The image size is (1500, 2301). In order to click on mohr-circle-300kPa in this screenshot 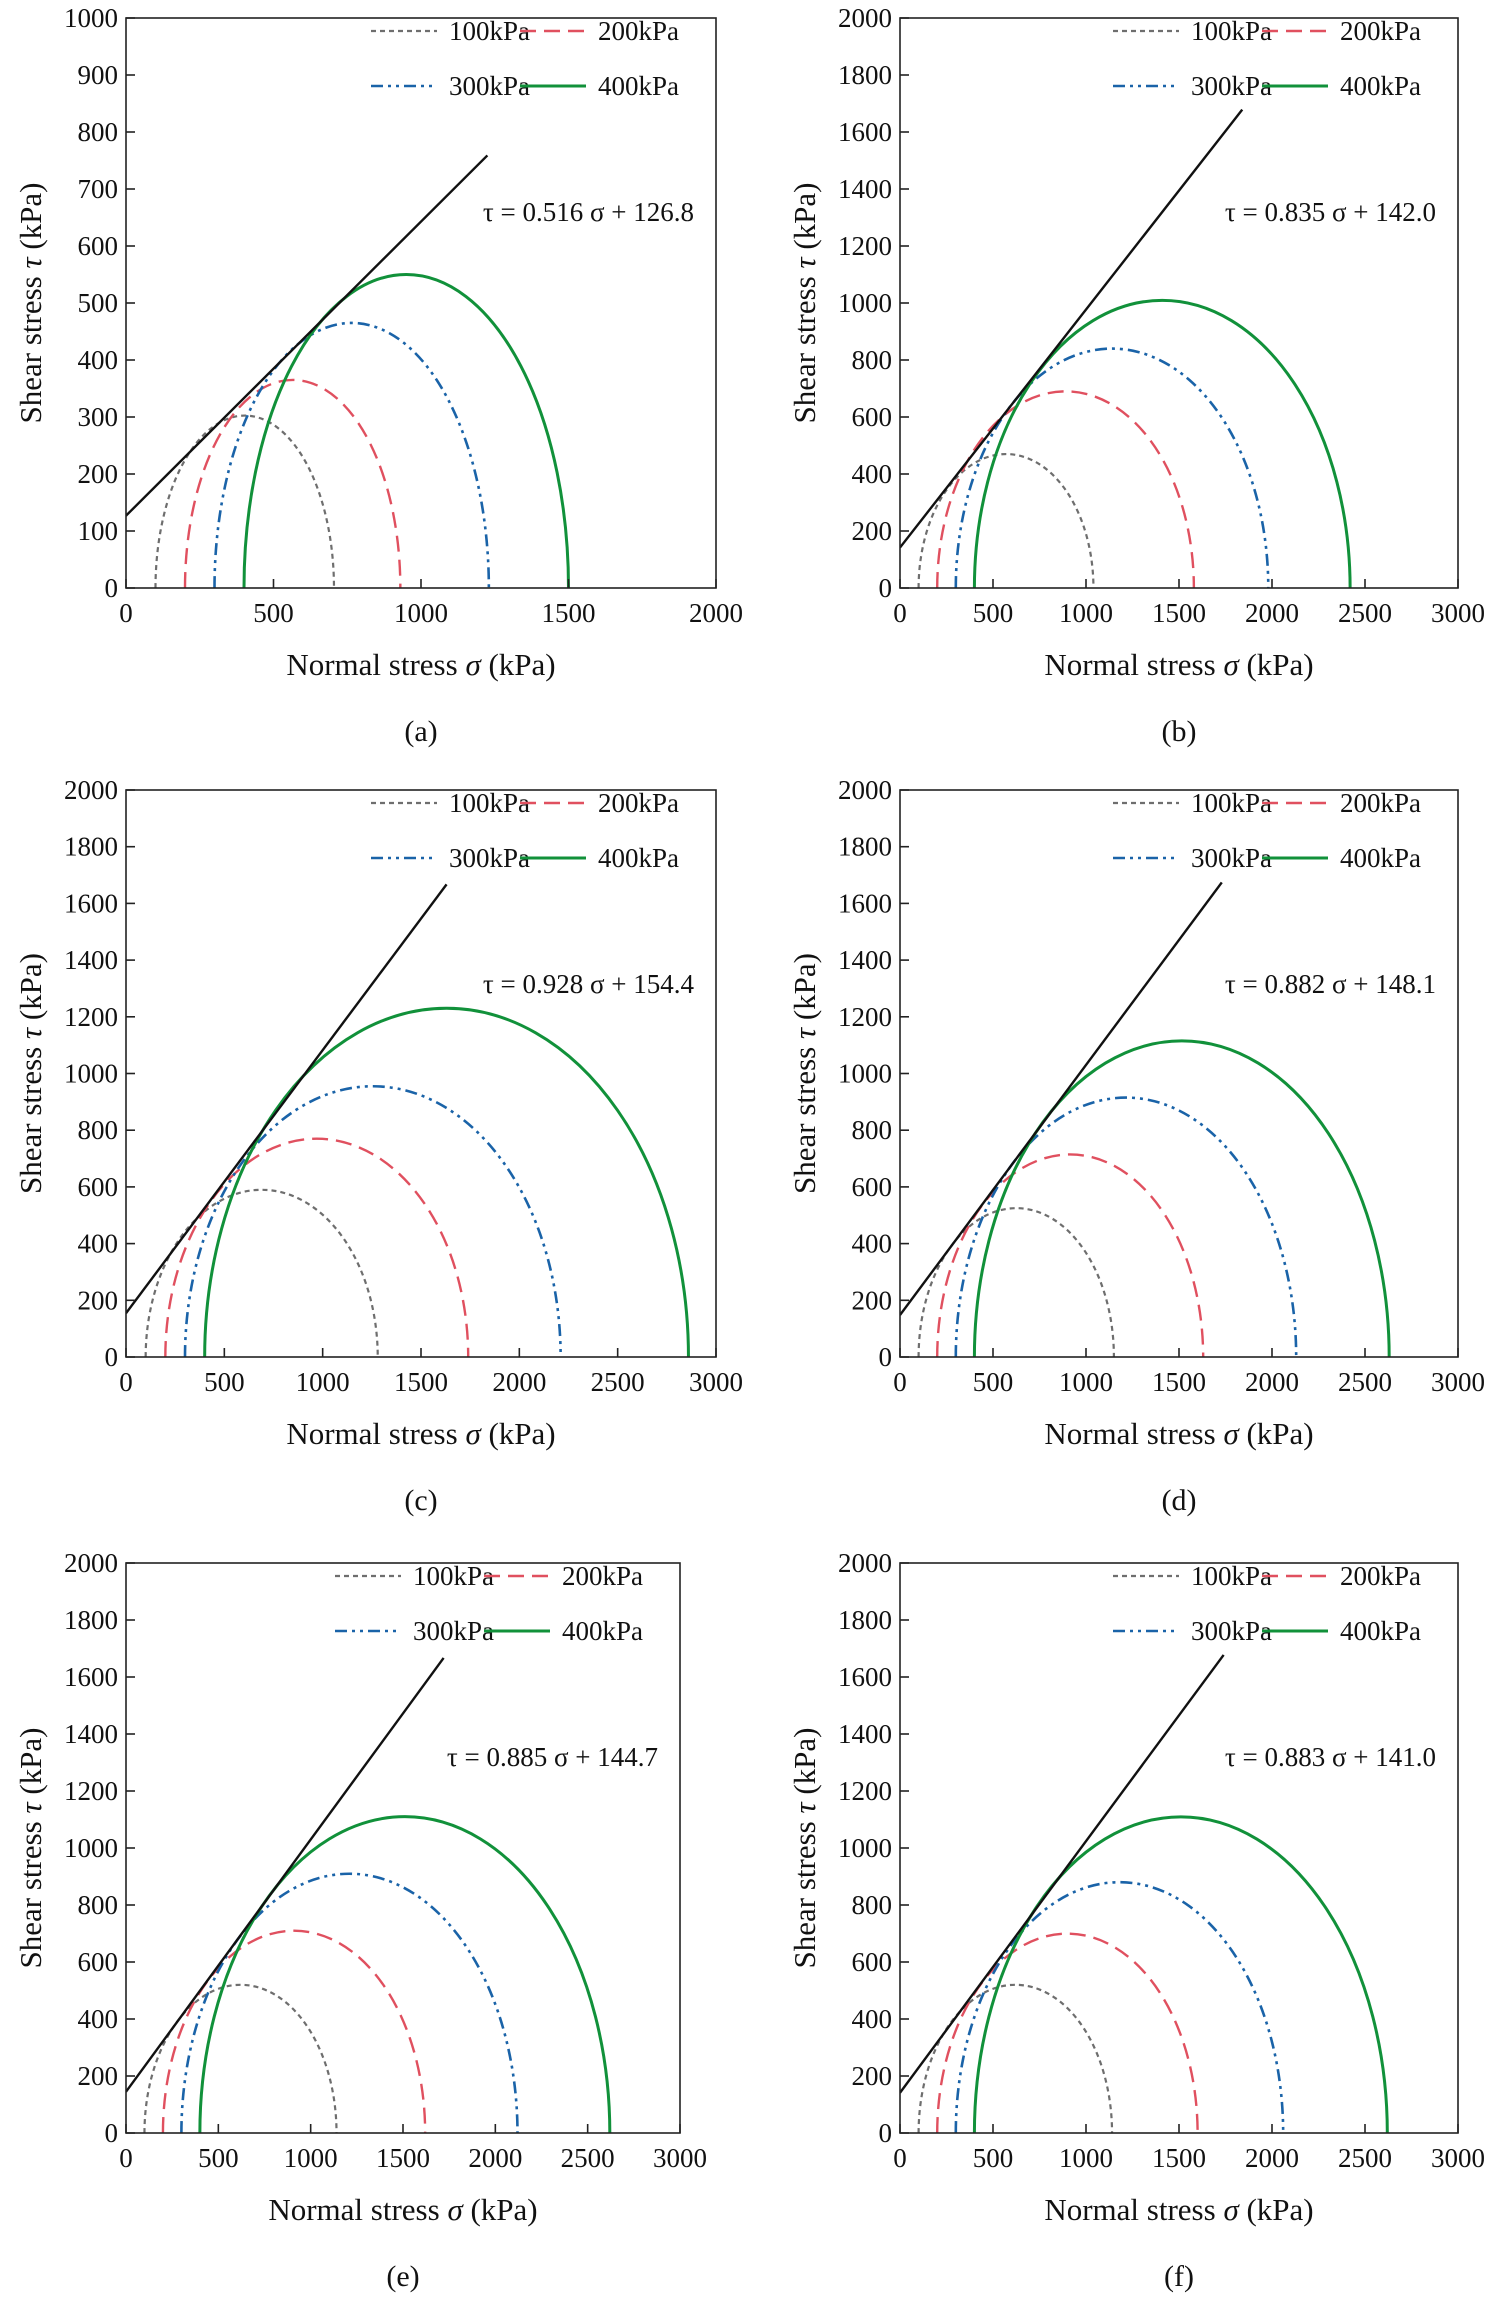, I will do `click(1126, 1226)`.